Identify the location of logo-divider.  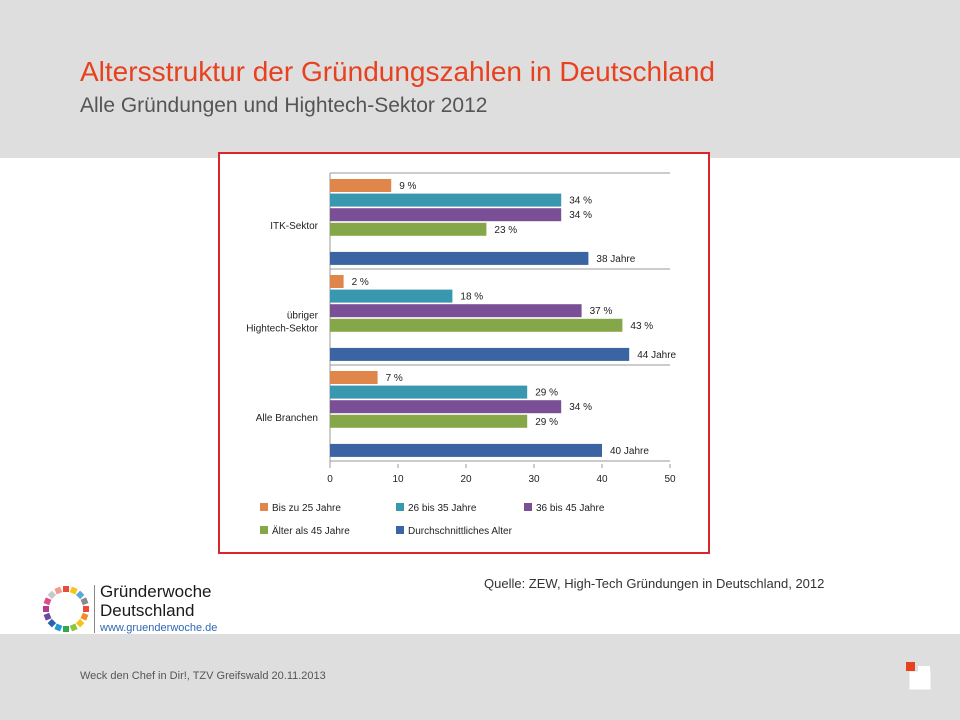
(94, 609).